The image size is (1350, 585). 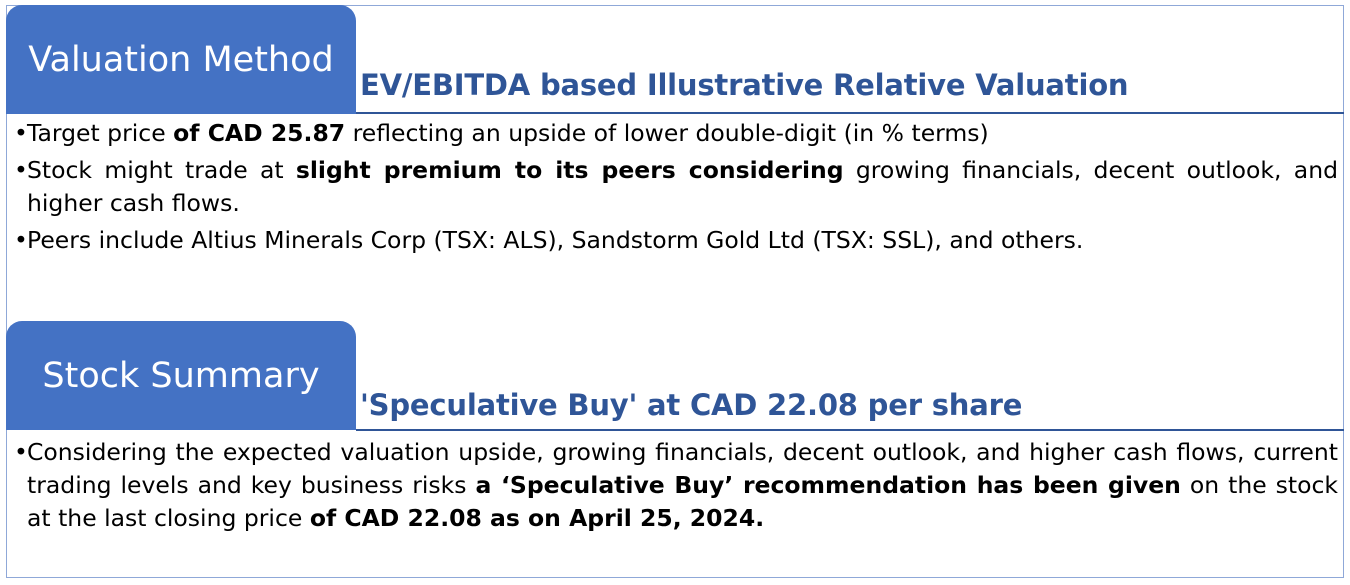 I want to click on stock-summary-subtitle: 'Speculative Buy' at CAD 22.08 per share, so click(x=691, y=405).